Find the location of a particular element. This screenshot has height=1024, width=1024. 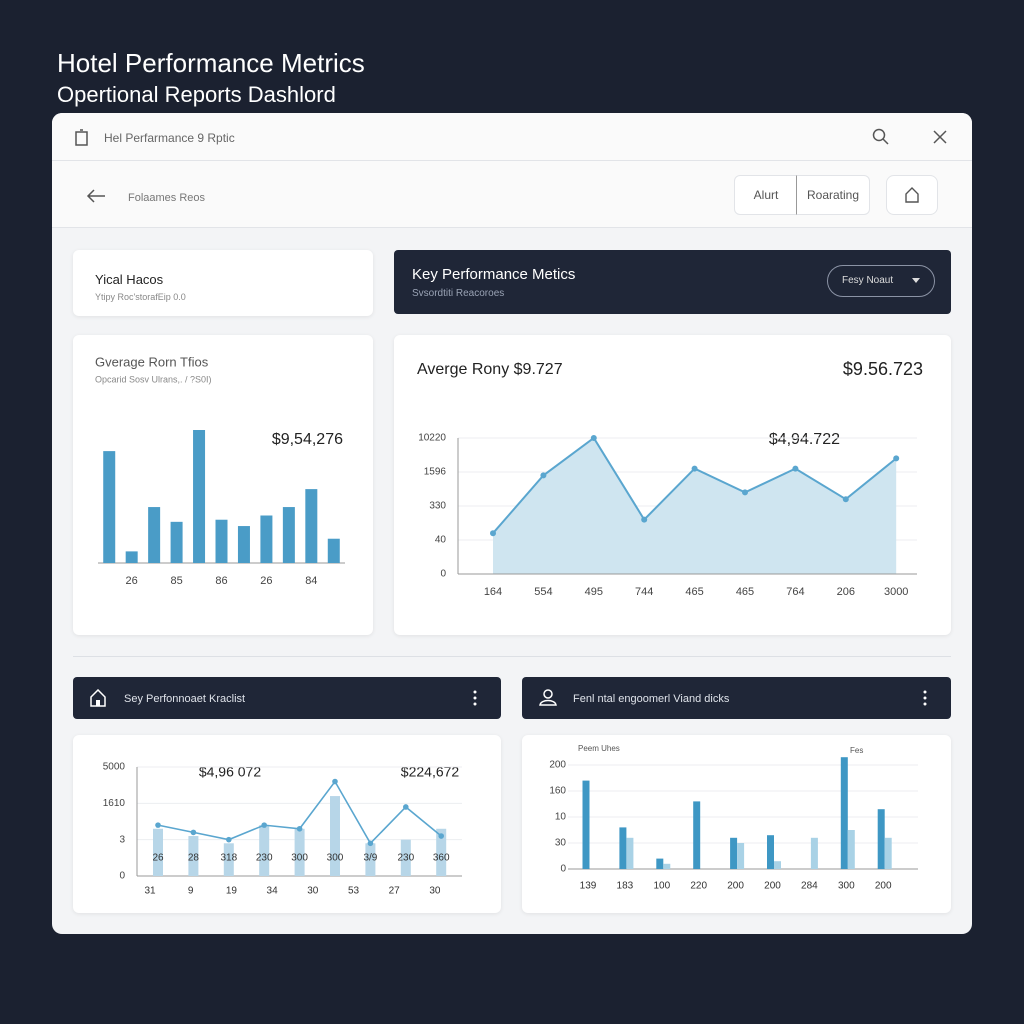

legend-label: Fes is located at coordinates (856, 750).